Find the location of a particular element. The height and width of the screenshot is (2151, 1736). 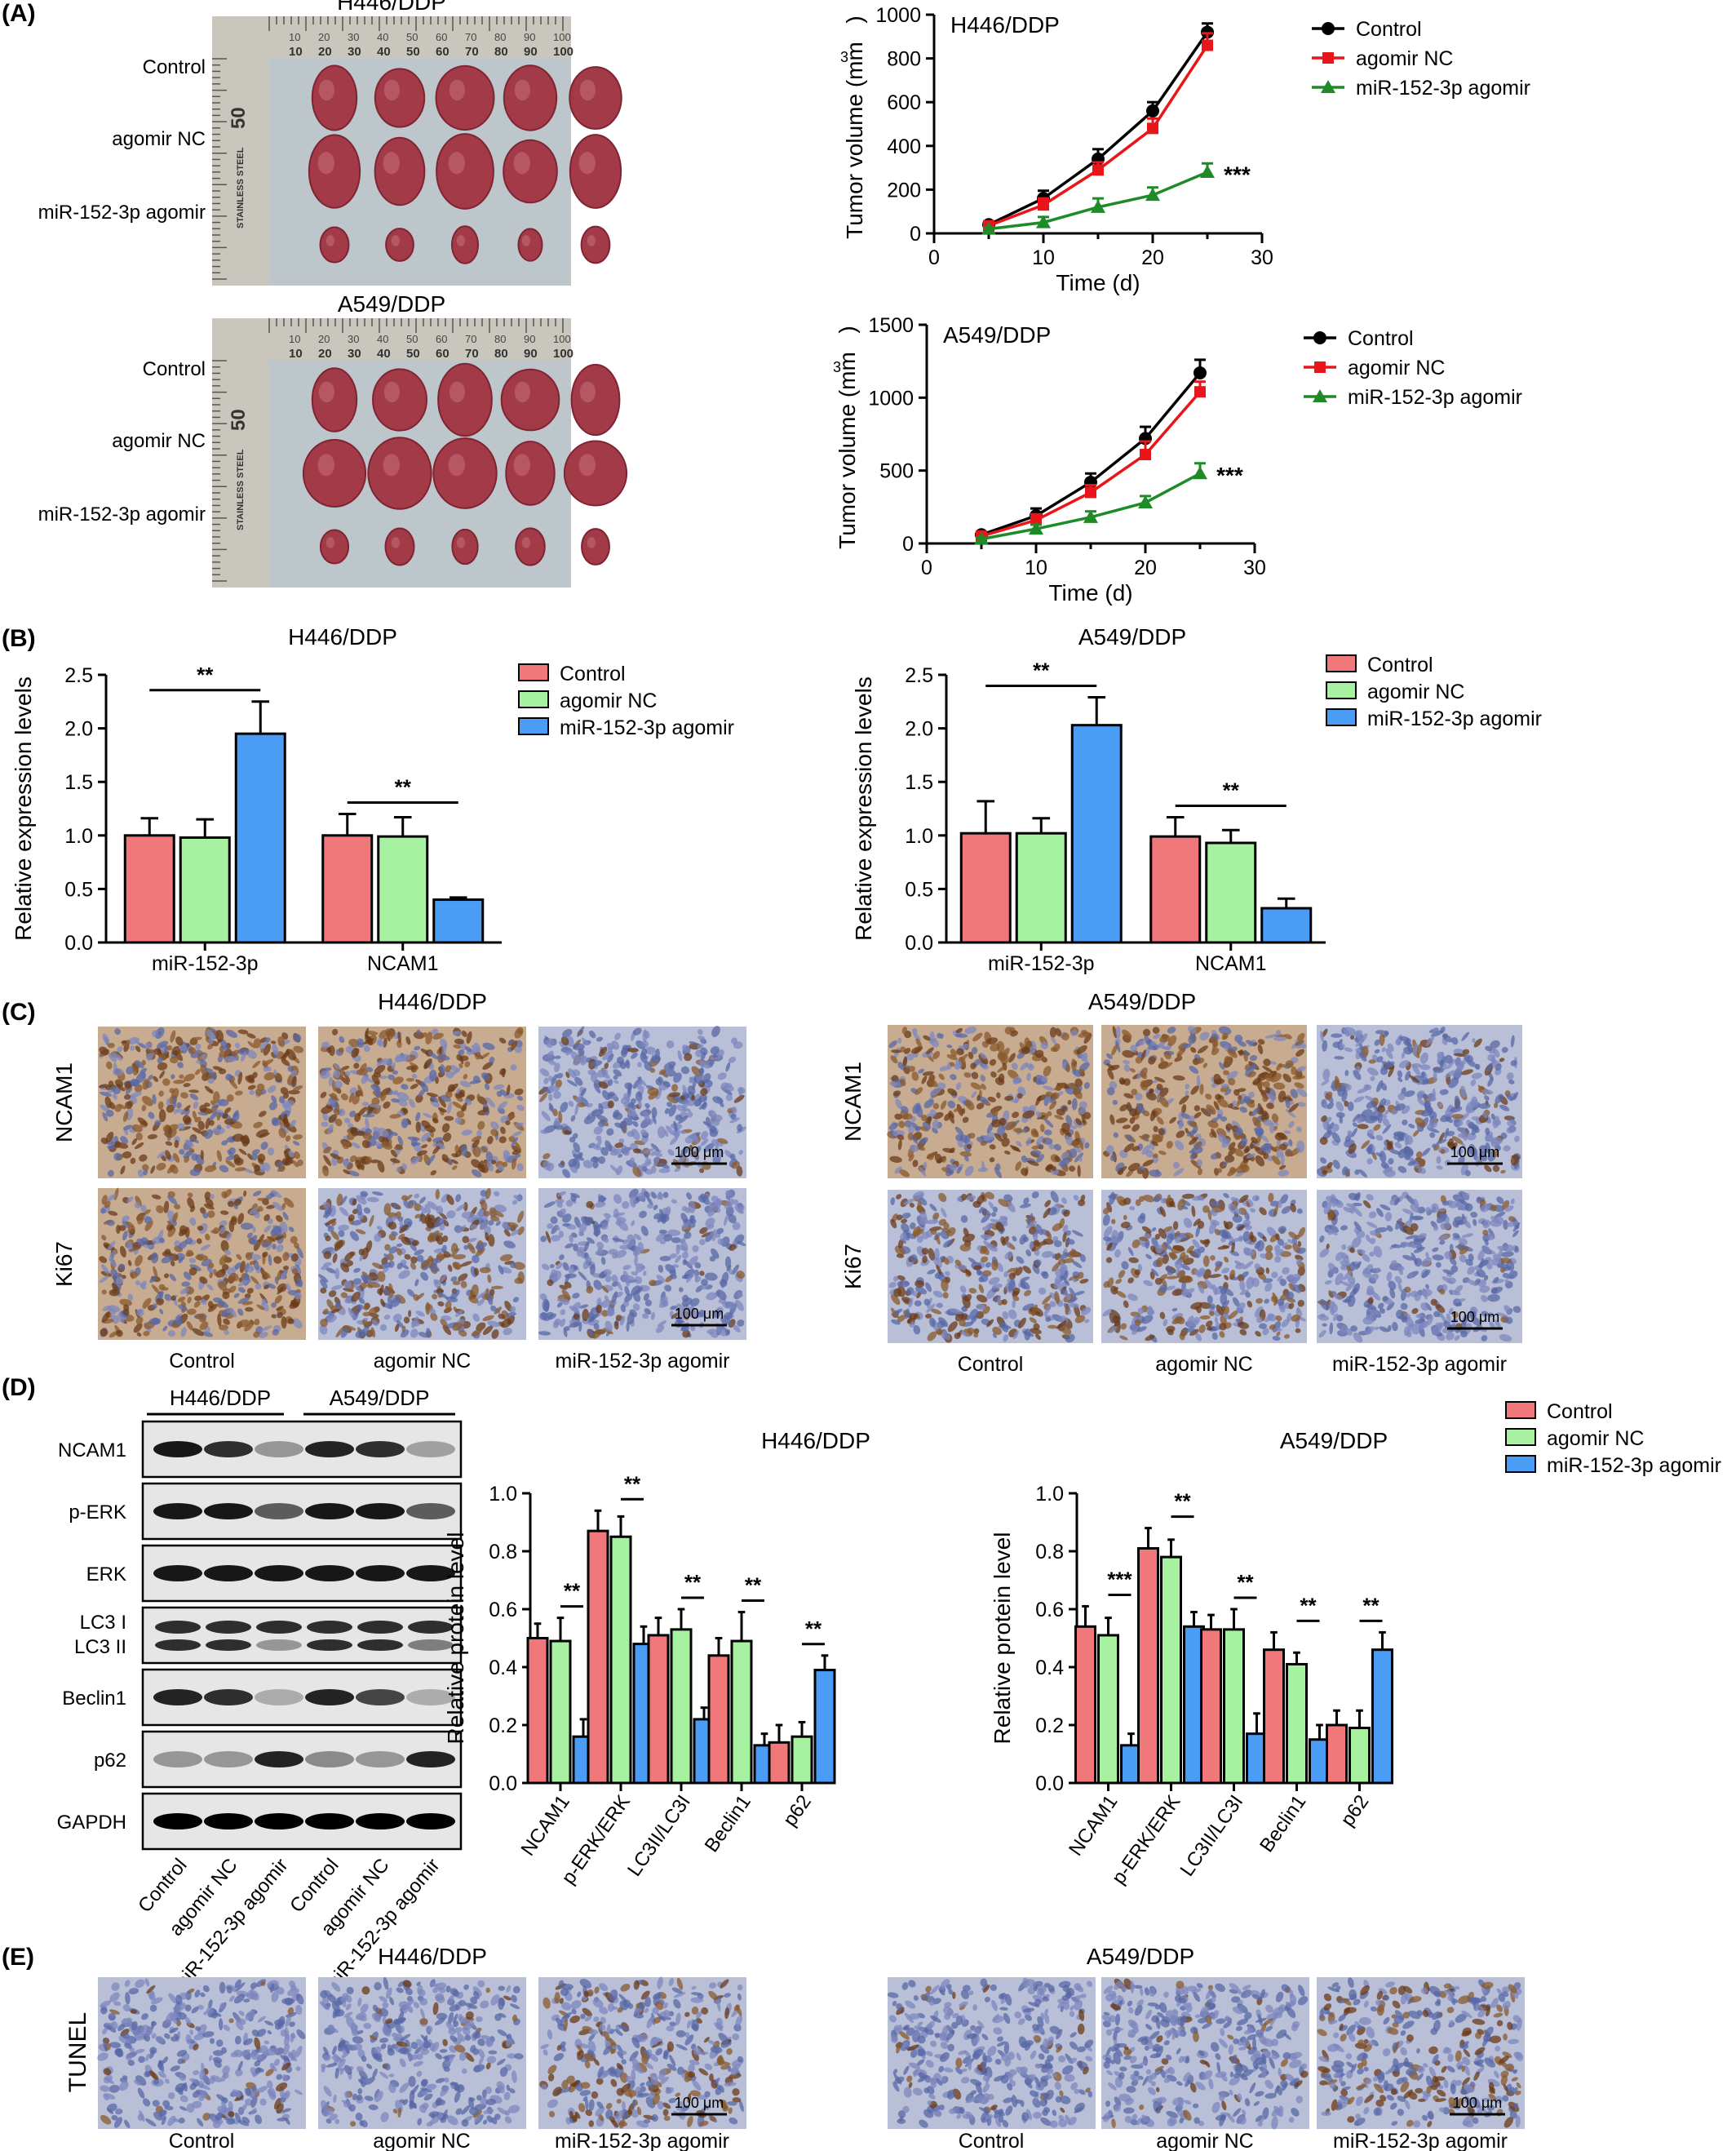

ihc-col-label: agomir NC is located at coordinates (422, 1362).